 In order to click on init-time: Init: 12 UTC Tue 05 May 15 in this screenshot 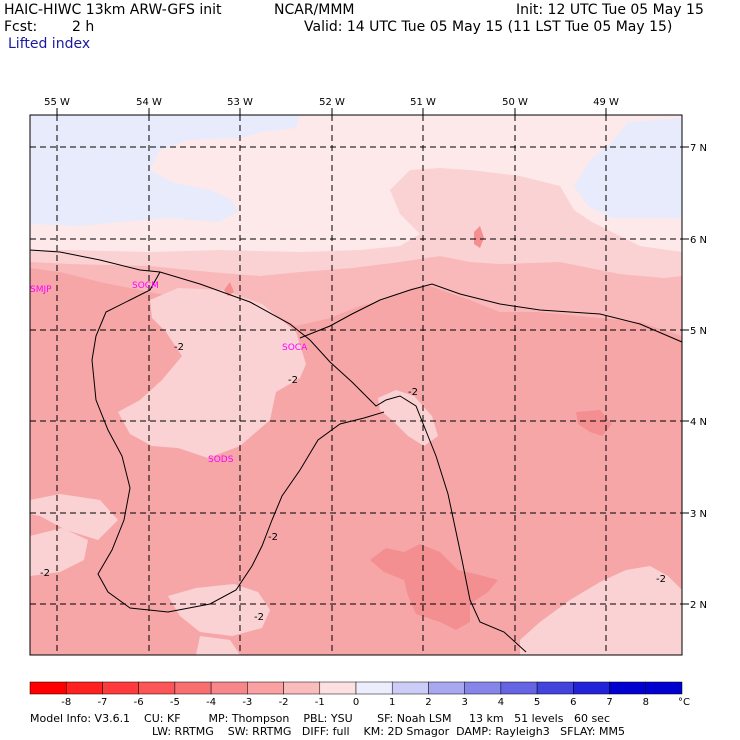, I will do `click(610, 10)`.